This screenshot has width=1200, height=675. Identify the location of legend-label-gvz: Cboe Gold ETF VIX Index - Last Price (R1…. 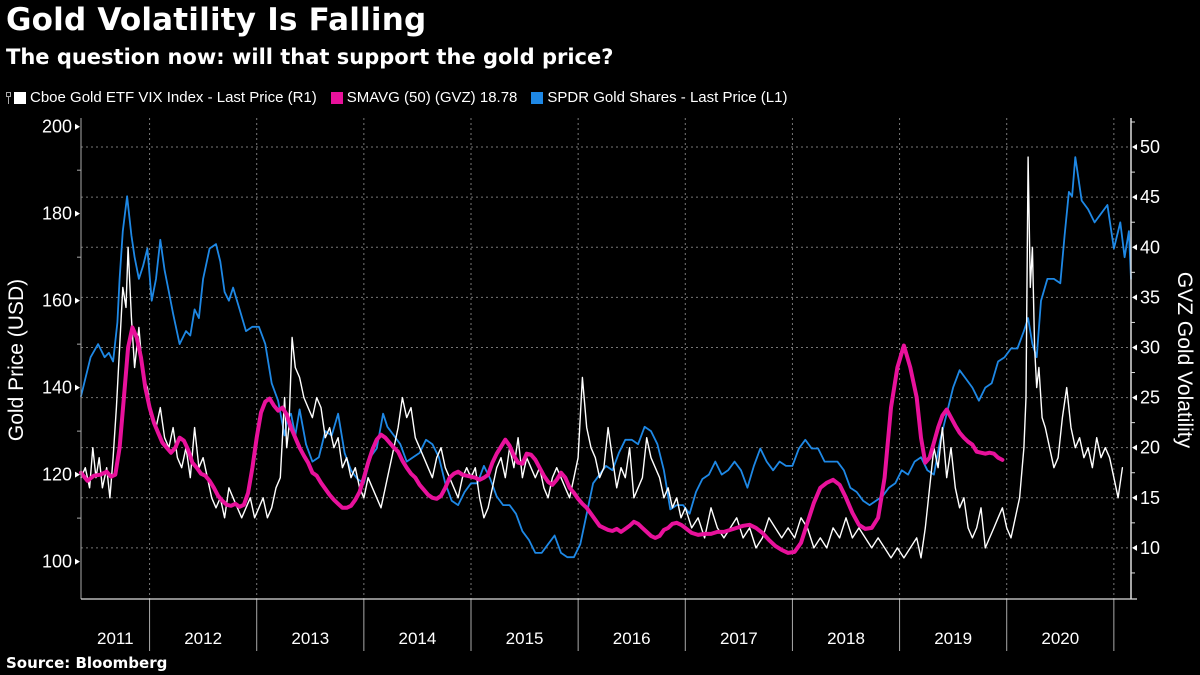
(173, 97).